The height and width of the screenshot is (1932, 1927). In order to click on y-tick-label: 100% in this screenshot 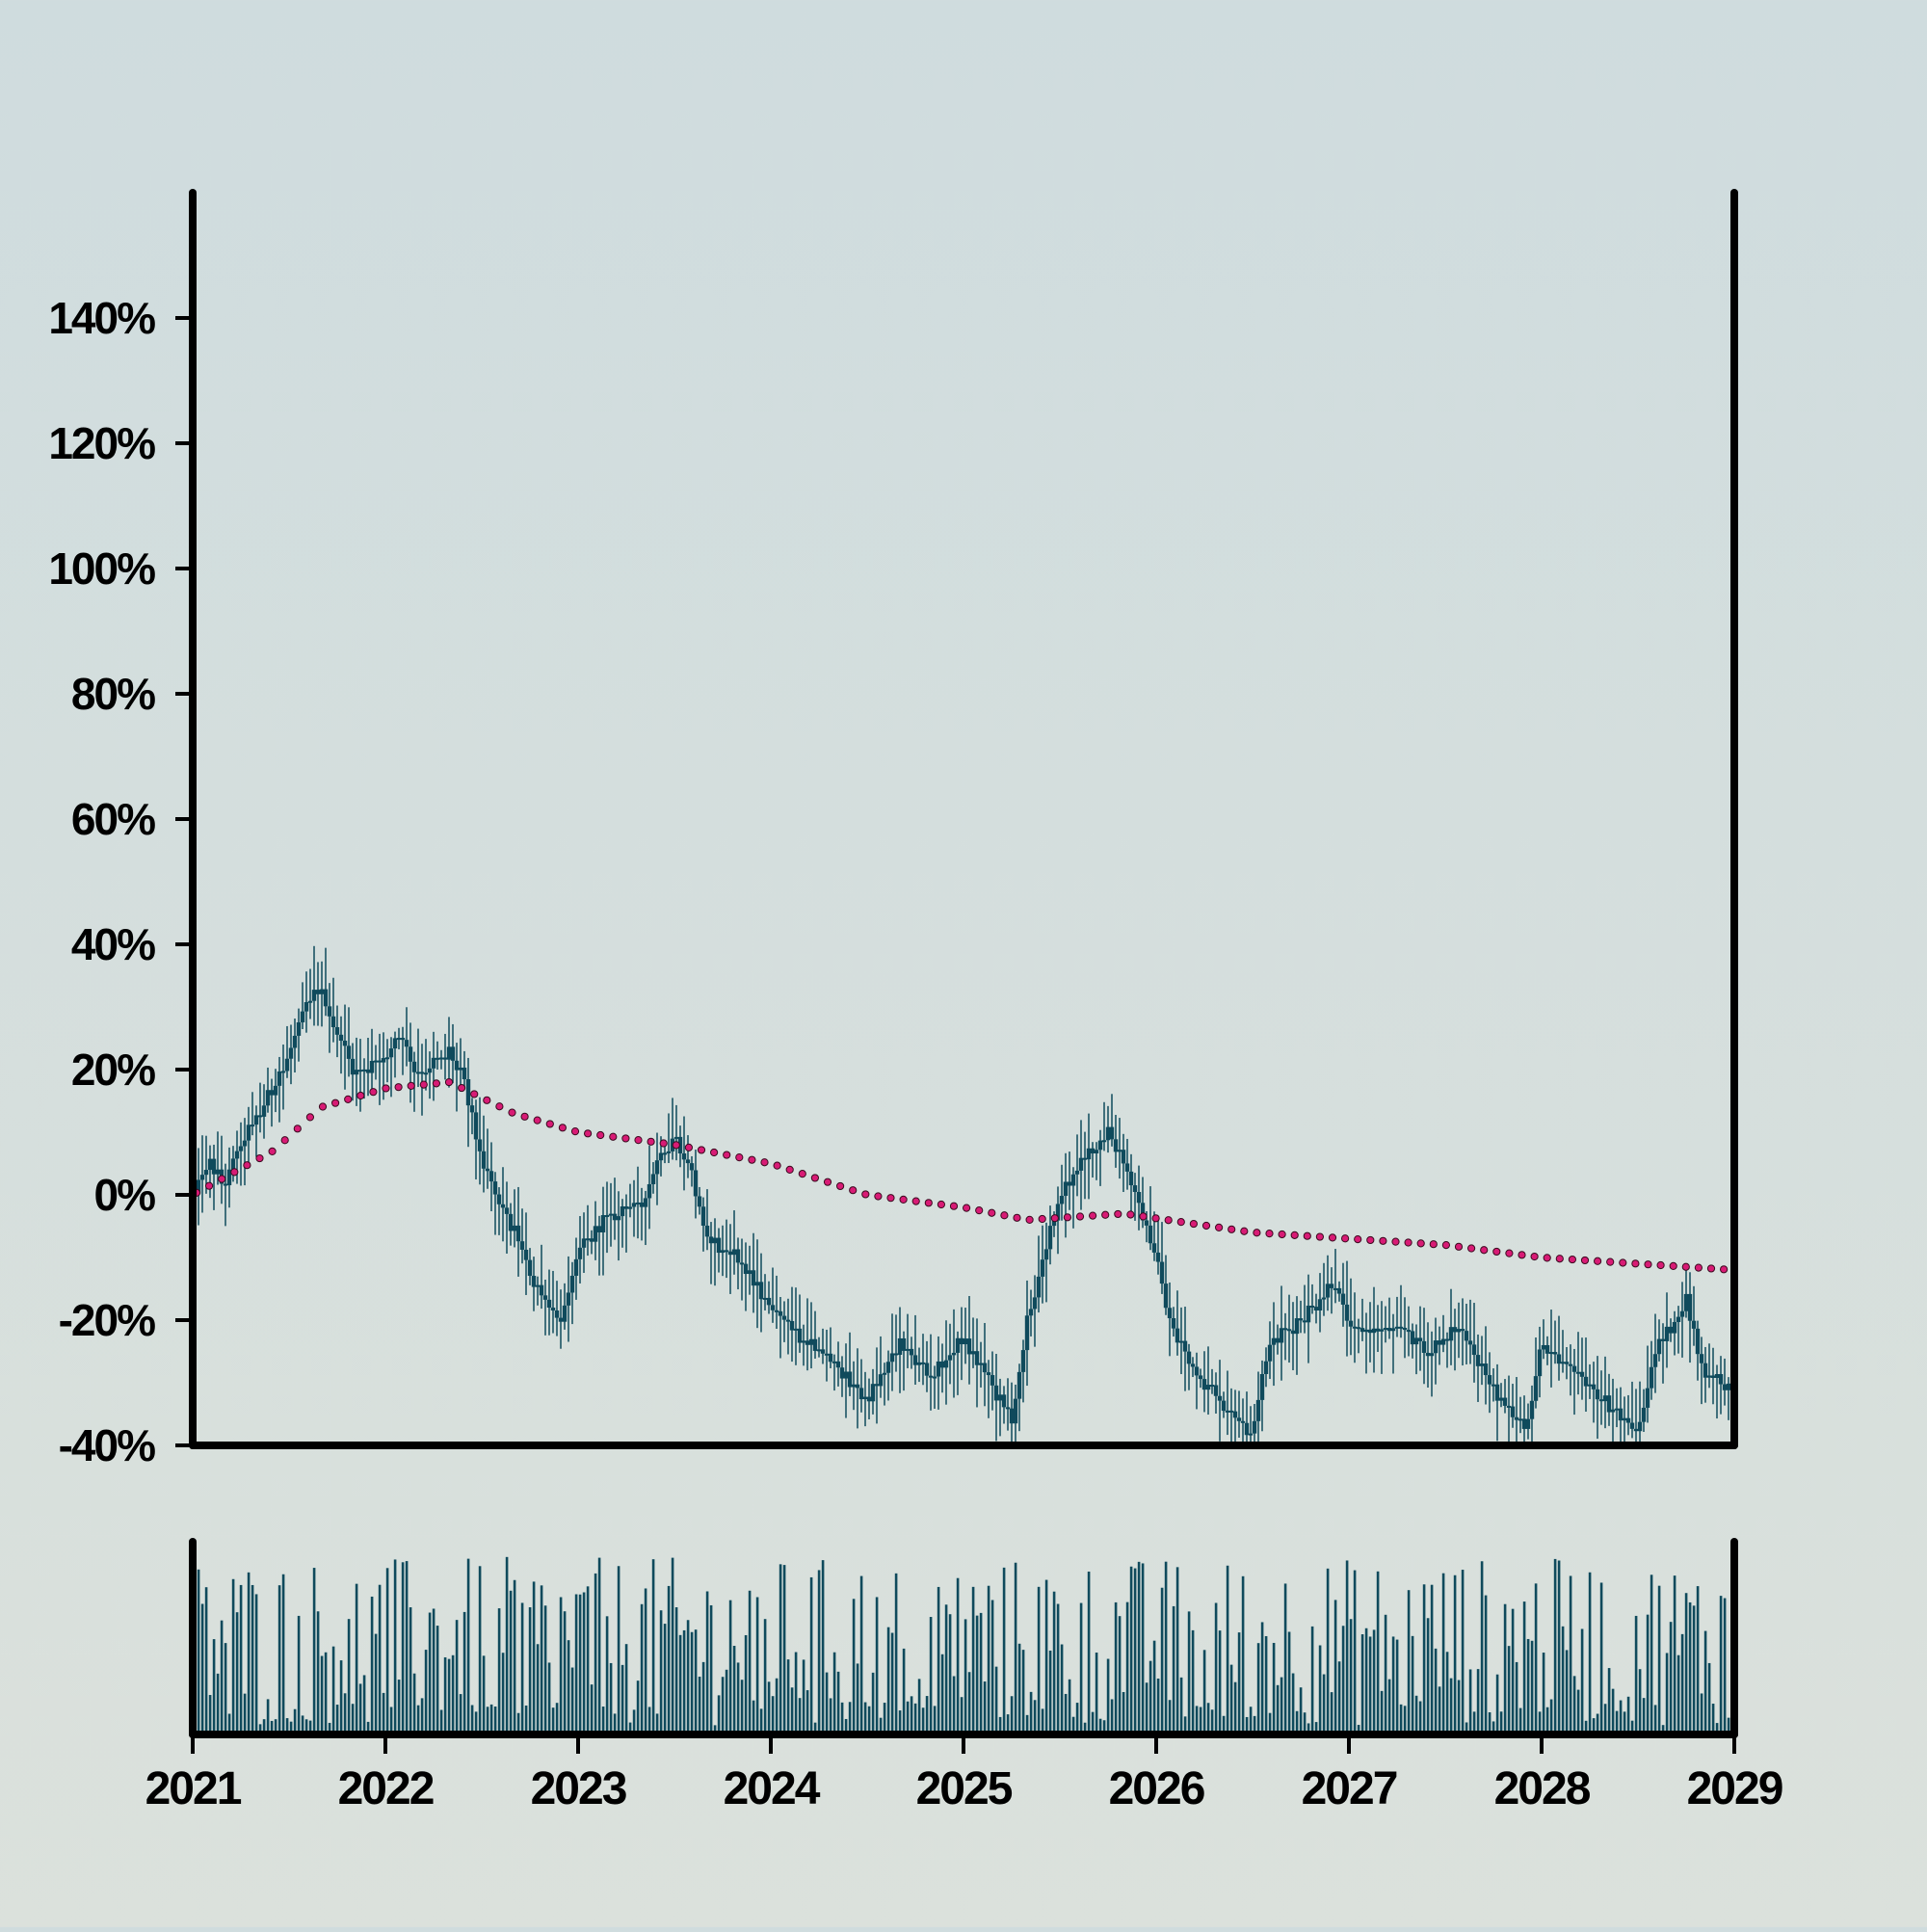, I will do `click(101, 568)`.